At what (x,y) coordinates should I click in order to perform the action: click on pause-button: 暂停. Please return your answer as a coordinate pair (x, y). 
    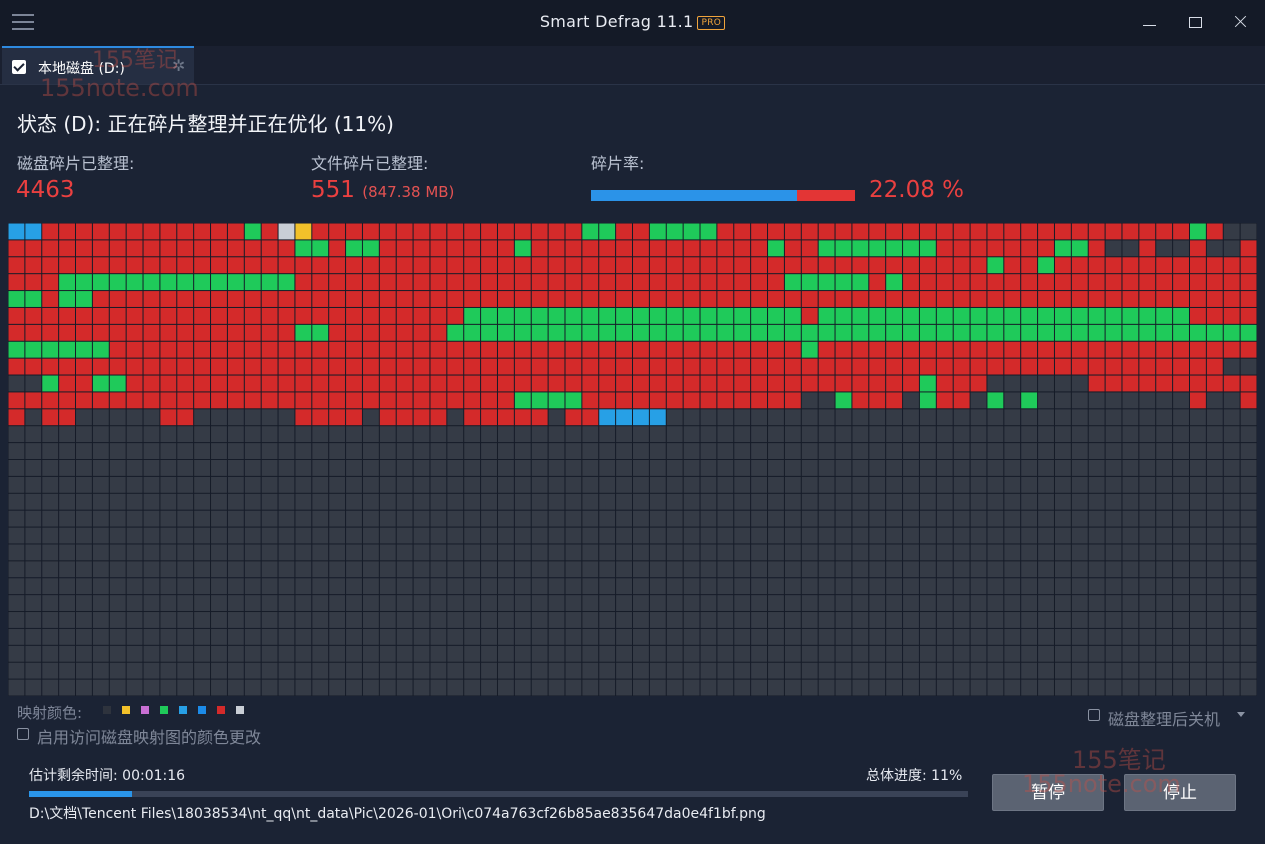
    Looking at the image, I should click on (1048, 792).